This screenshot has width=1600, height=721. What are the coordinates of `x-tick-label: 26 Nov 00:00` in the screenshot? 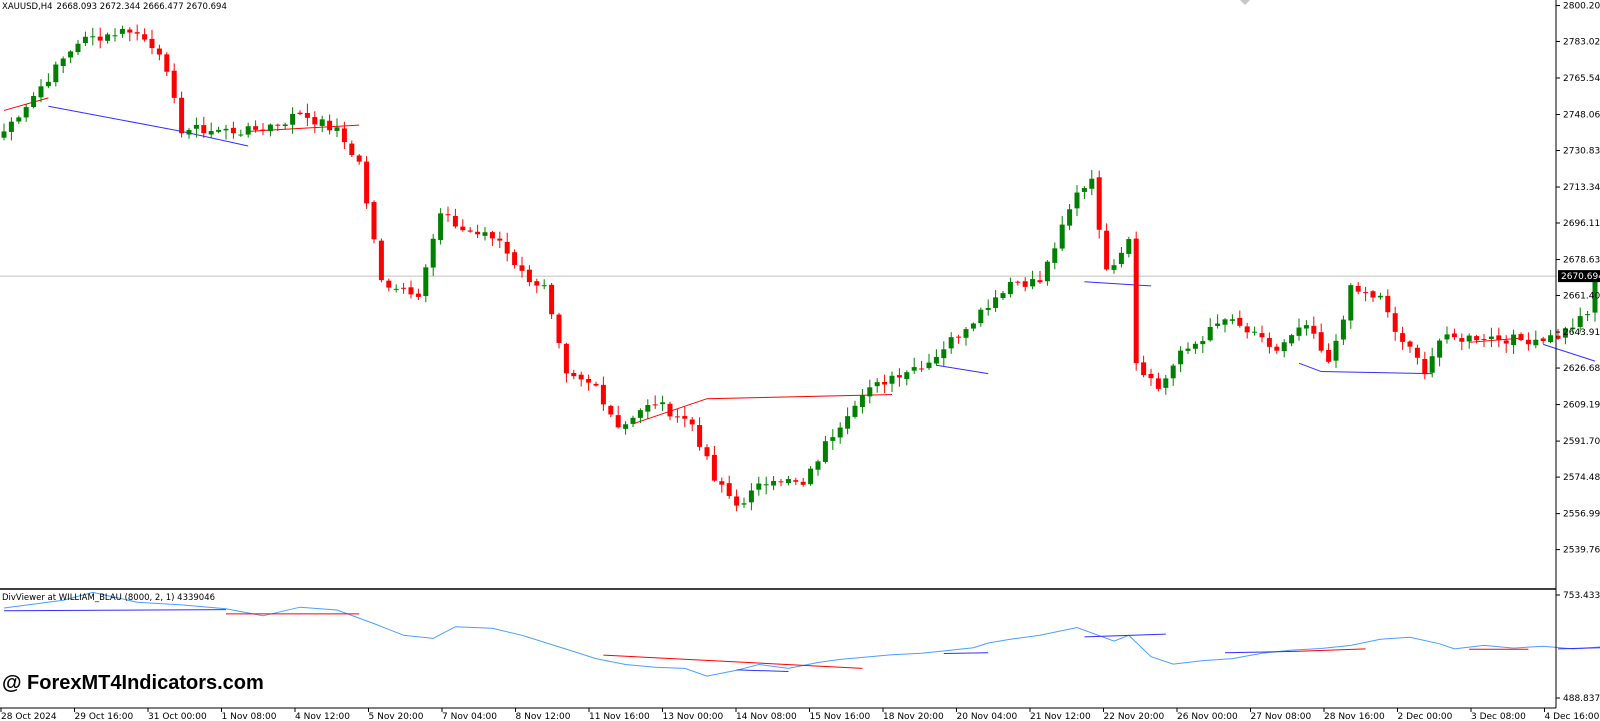 It's located at (1207, 716).